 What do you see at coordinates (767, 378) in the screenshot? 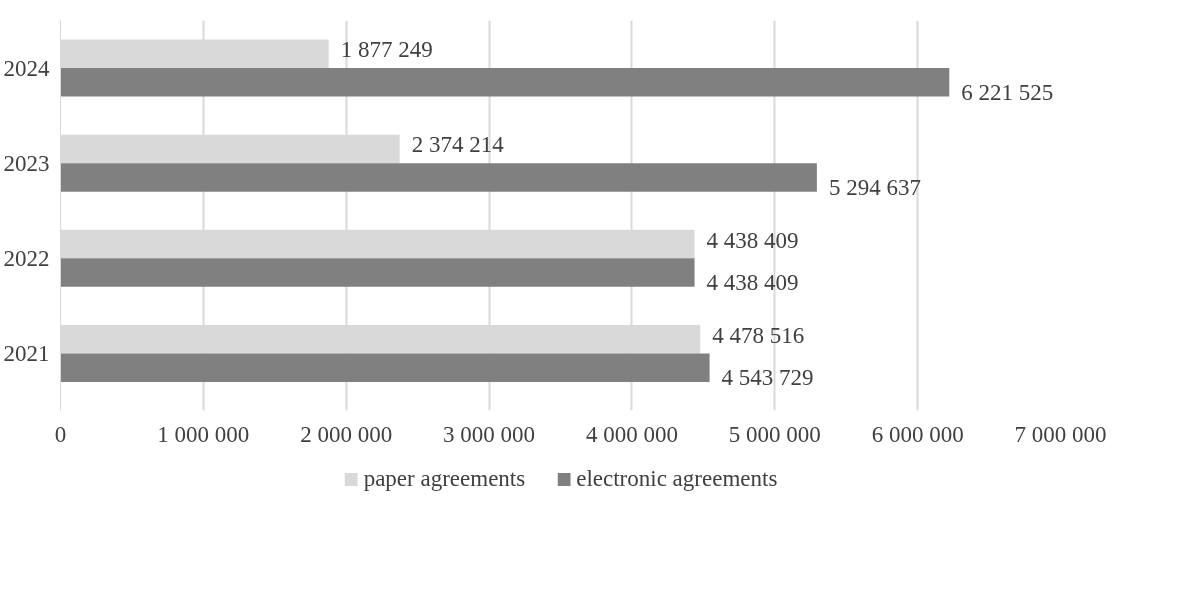
I see `data-label: 4 543 729` at bounding box center [767, 378].